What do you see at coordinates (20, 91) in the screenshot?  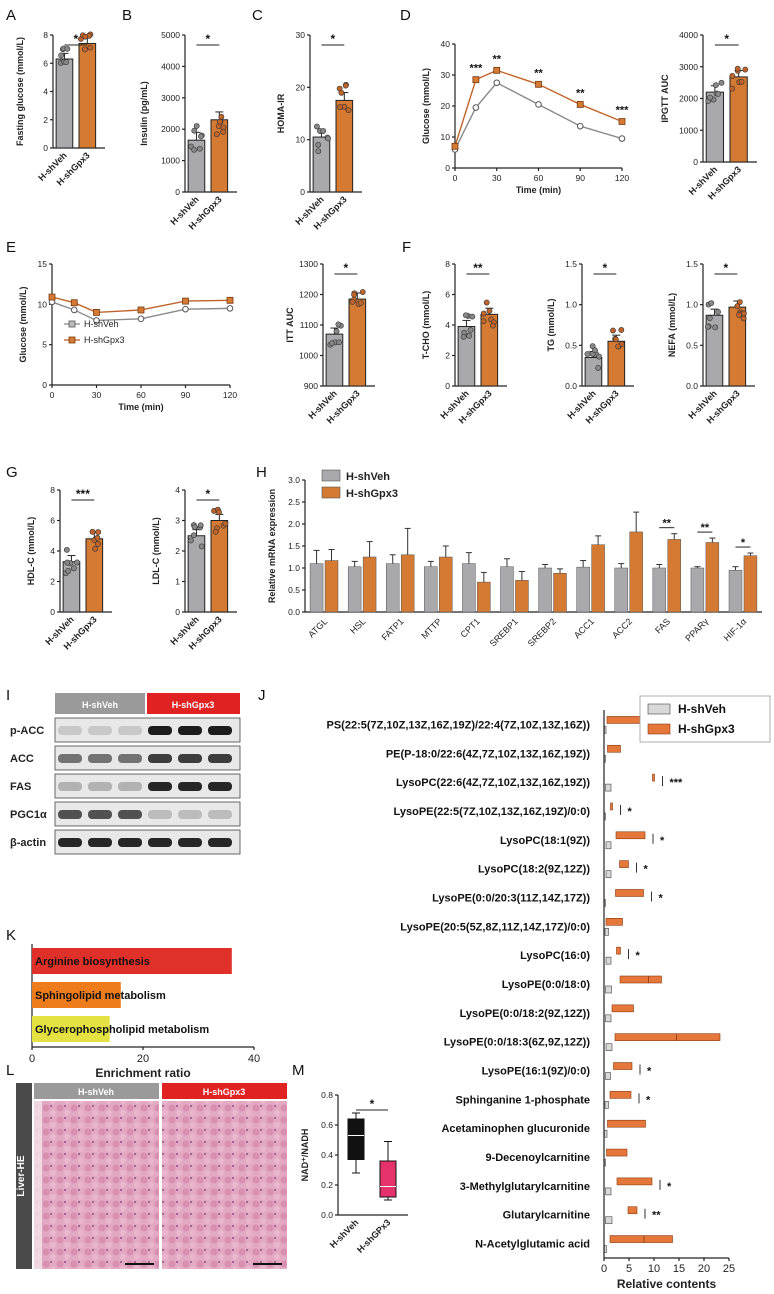 I see `panel-a-ylabel: Fasting glucose (mmol/L)` at bounding box center [20, 91].